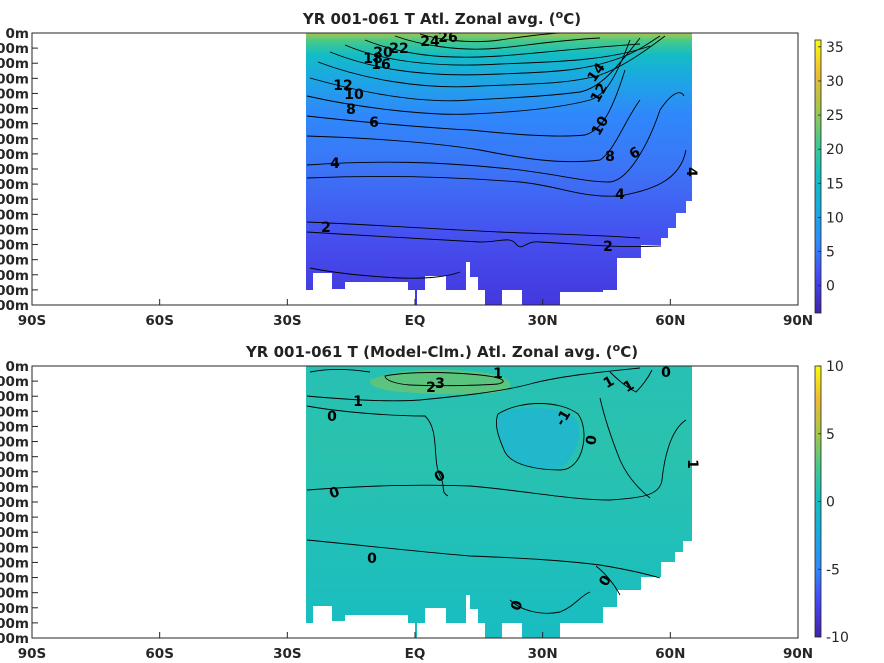  What do you see at coordinates (17, 367) in the screenshot?
I see `bottom-y-tick-label: 0m` at bounding box center [17, 367].